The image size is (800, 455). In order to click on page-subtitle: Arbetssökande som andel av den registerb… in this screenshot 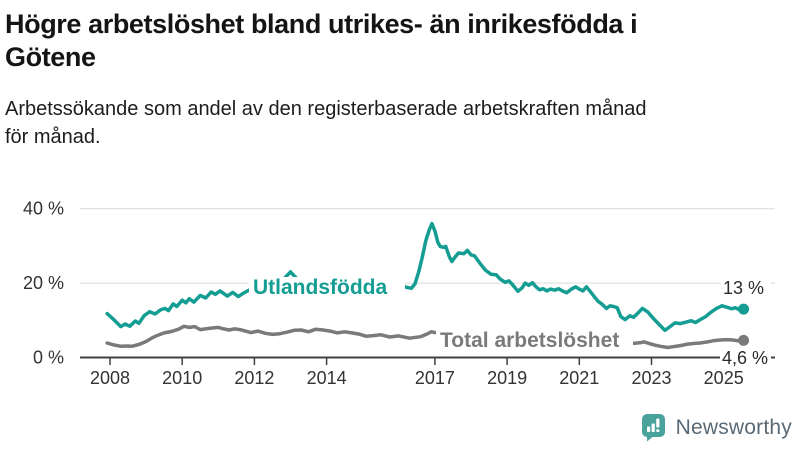, I will do `click(401, 123)`.